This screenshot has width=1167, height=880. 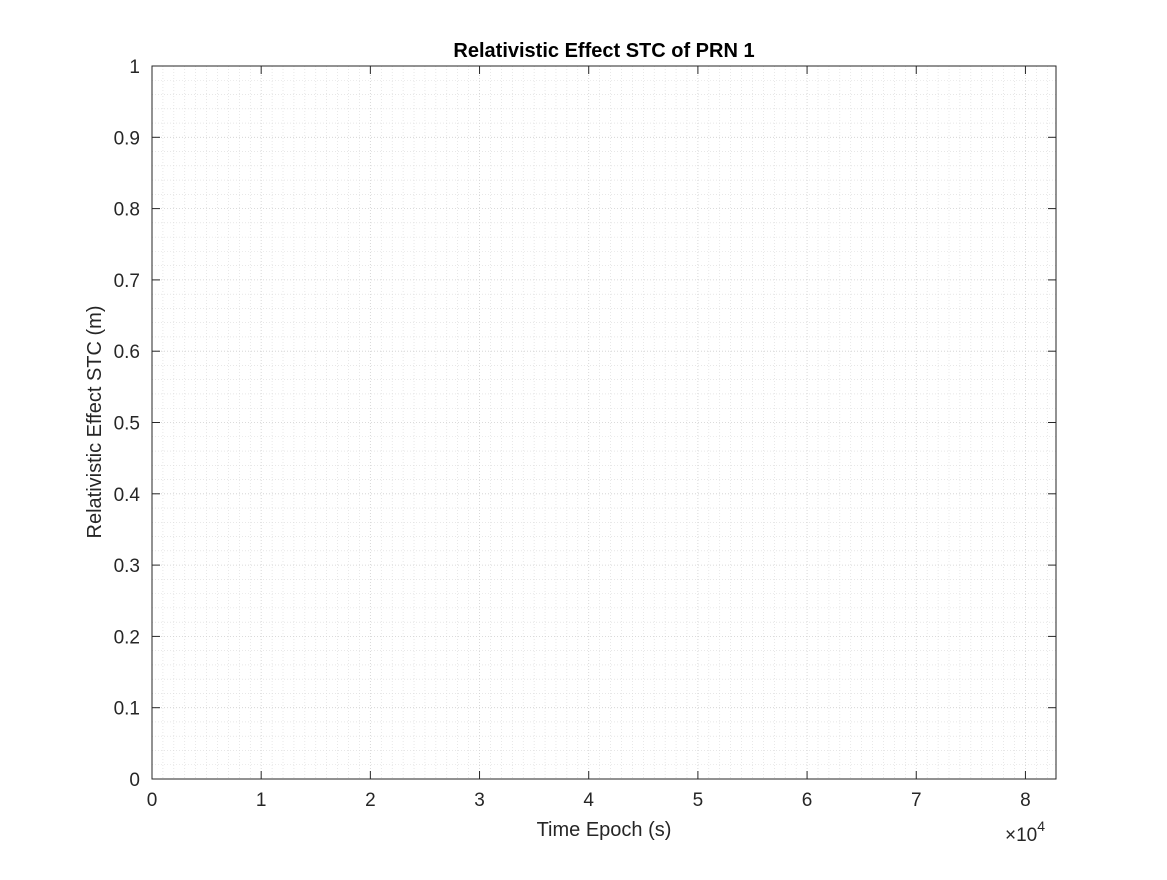 I want to click on x-multiplier-exponent: 4, so click(x=1041, y=826).